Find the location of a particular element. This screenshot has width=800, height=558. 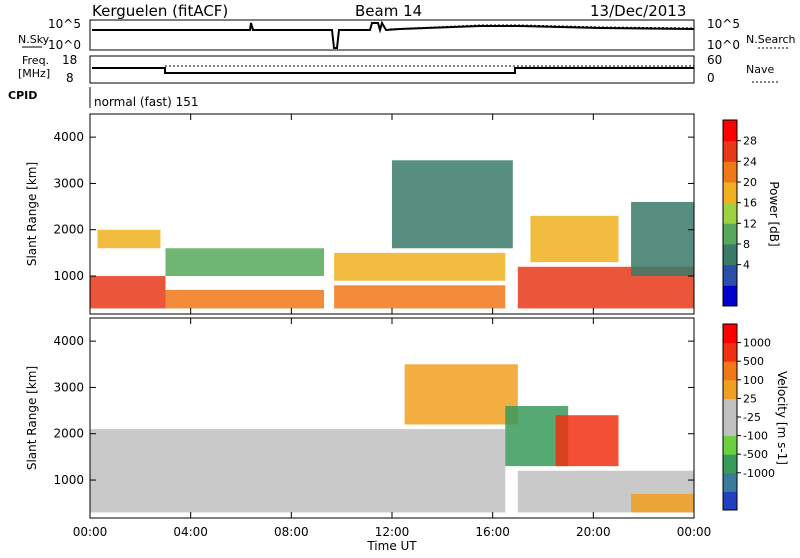

freq-tick-top: 18 is located at coordinates (69, 60).